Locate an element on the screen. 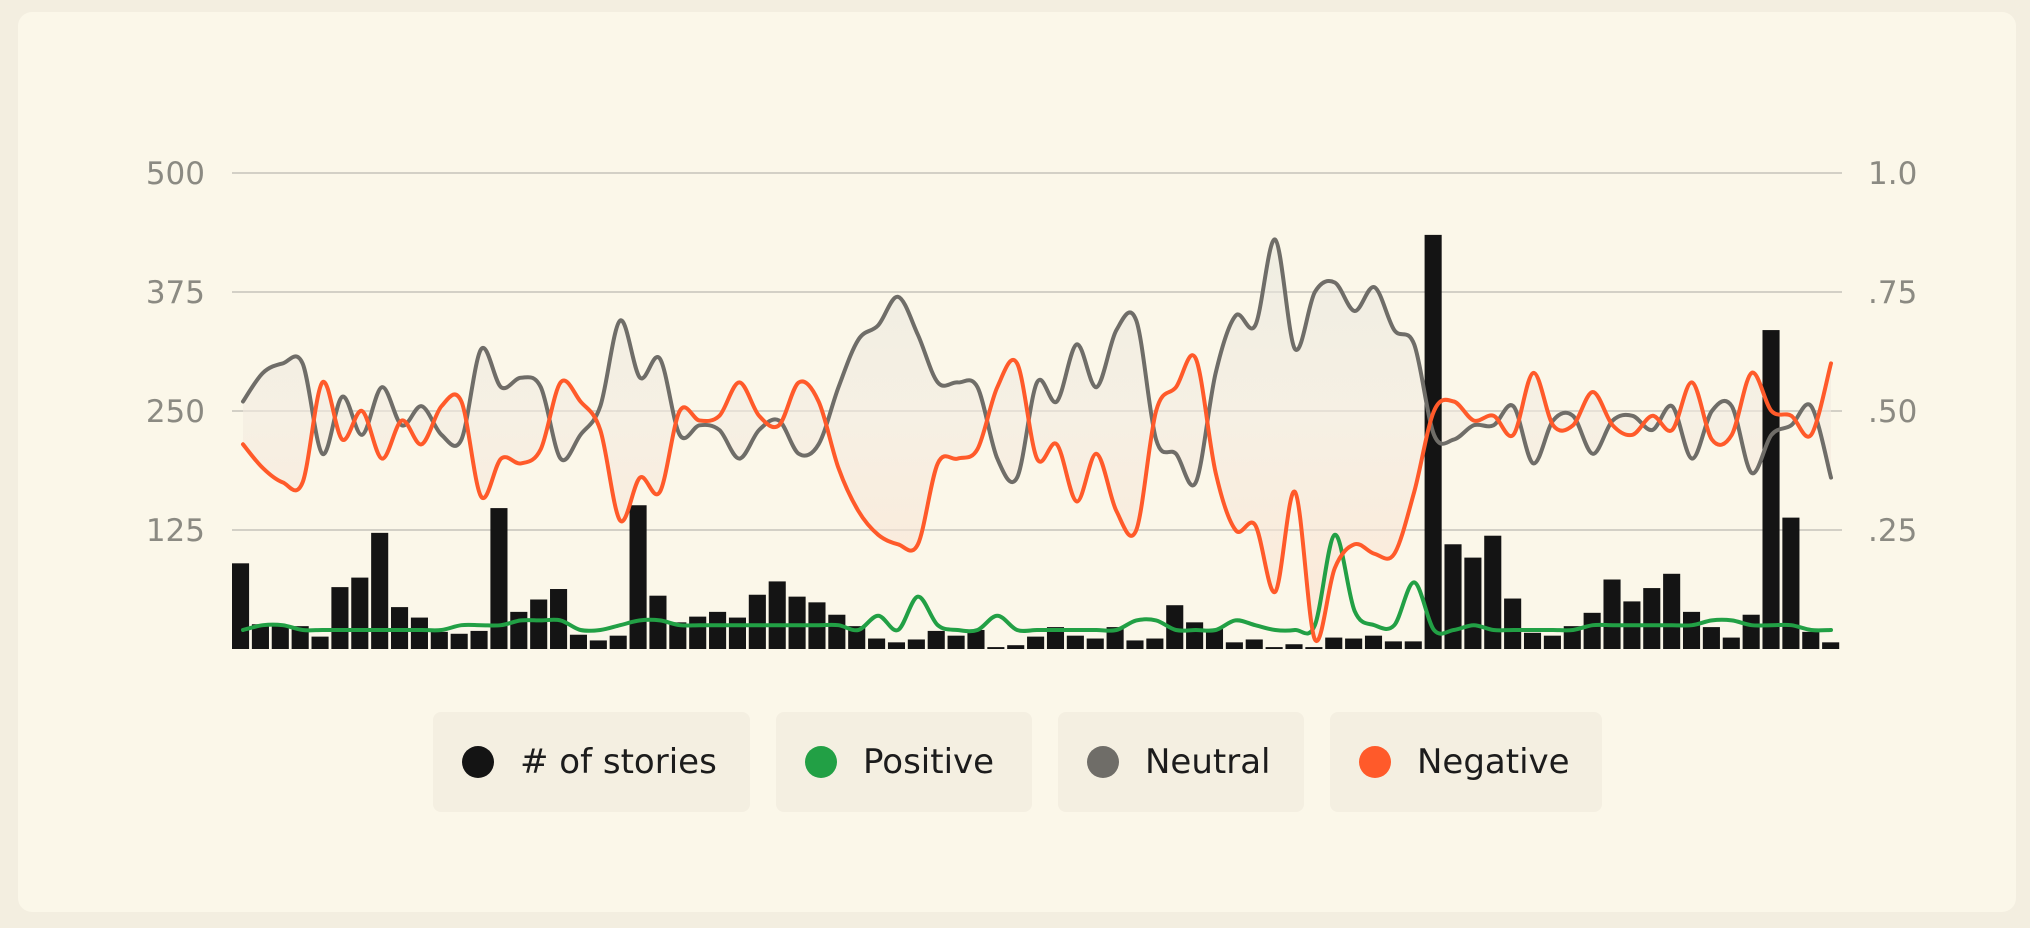  legend-label-negative: Negative is located at coordinates (1493, 762).